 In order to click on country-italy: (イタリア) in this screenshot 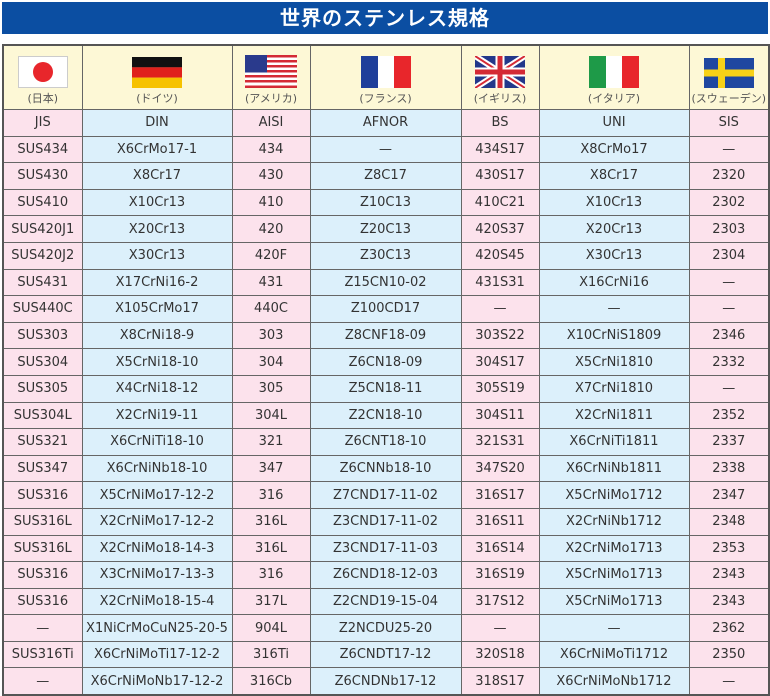, I will do `click(614, 77)`.